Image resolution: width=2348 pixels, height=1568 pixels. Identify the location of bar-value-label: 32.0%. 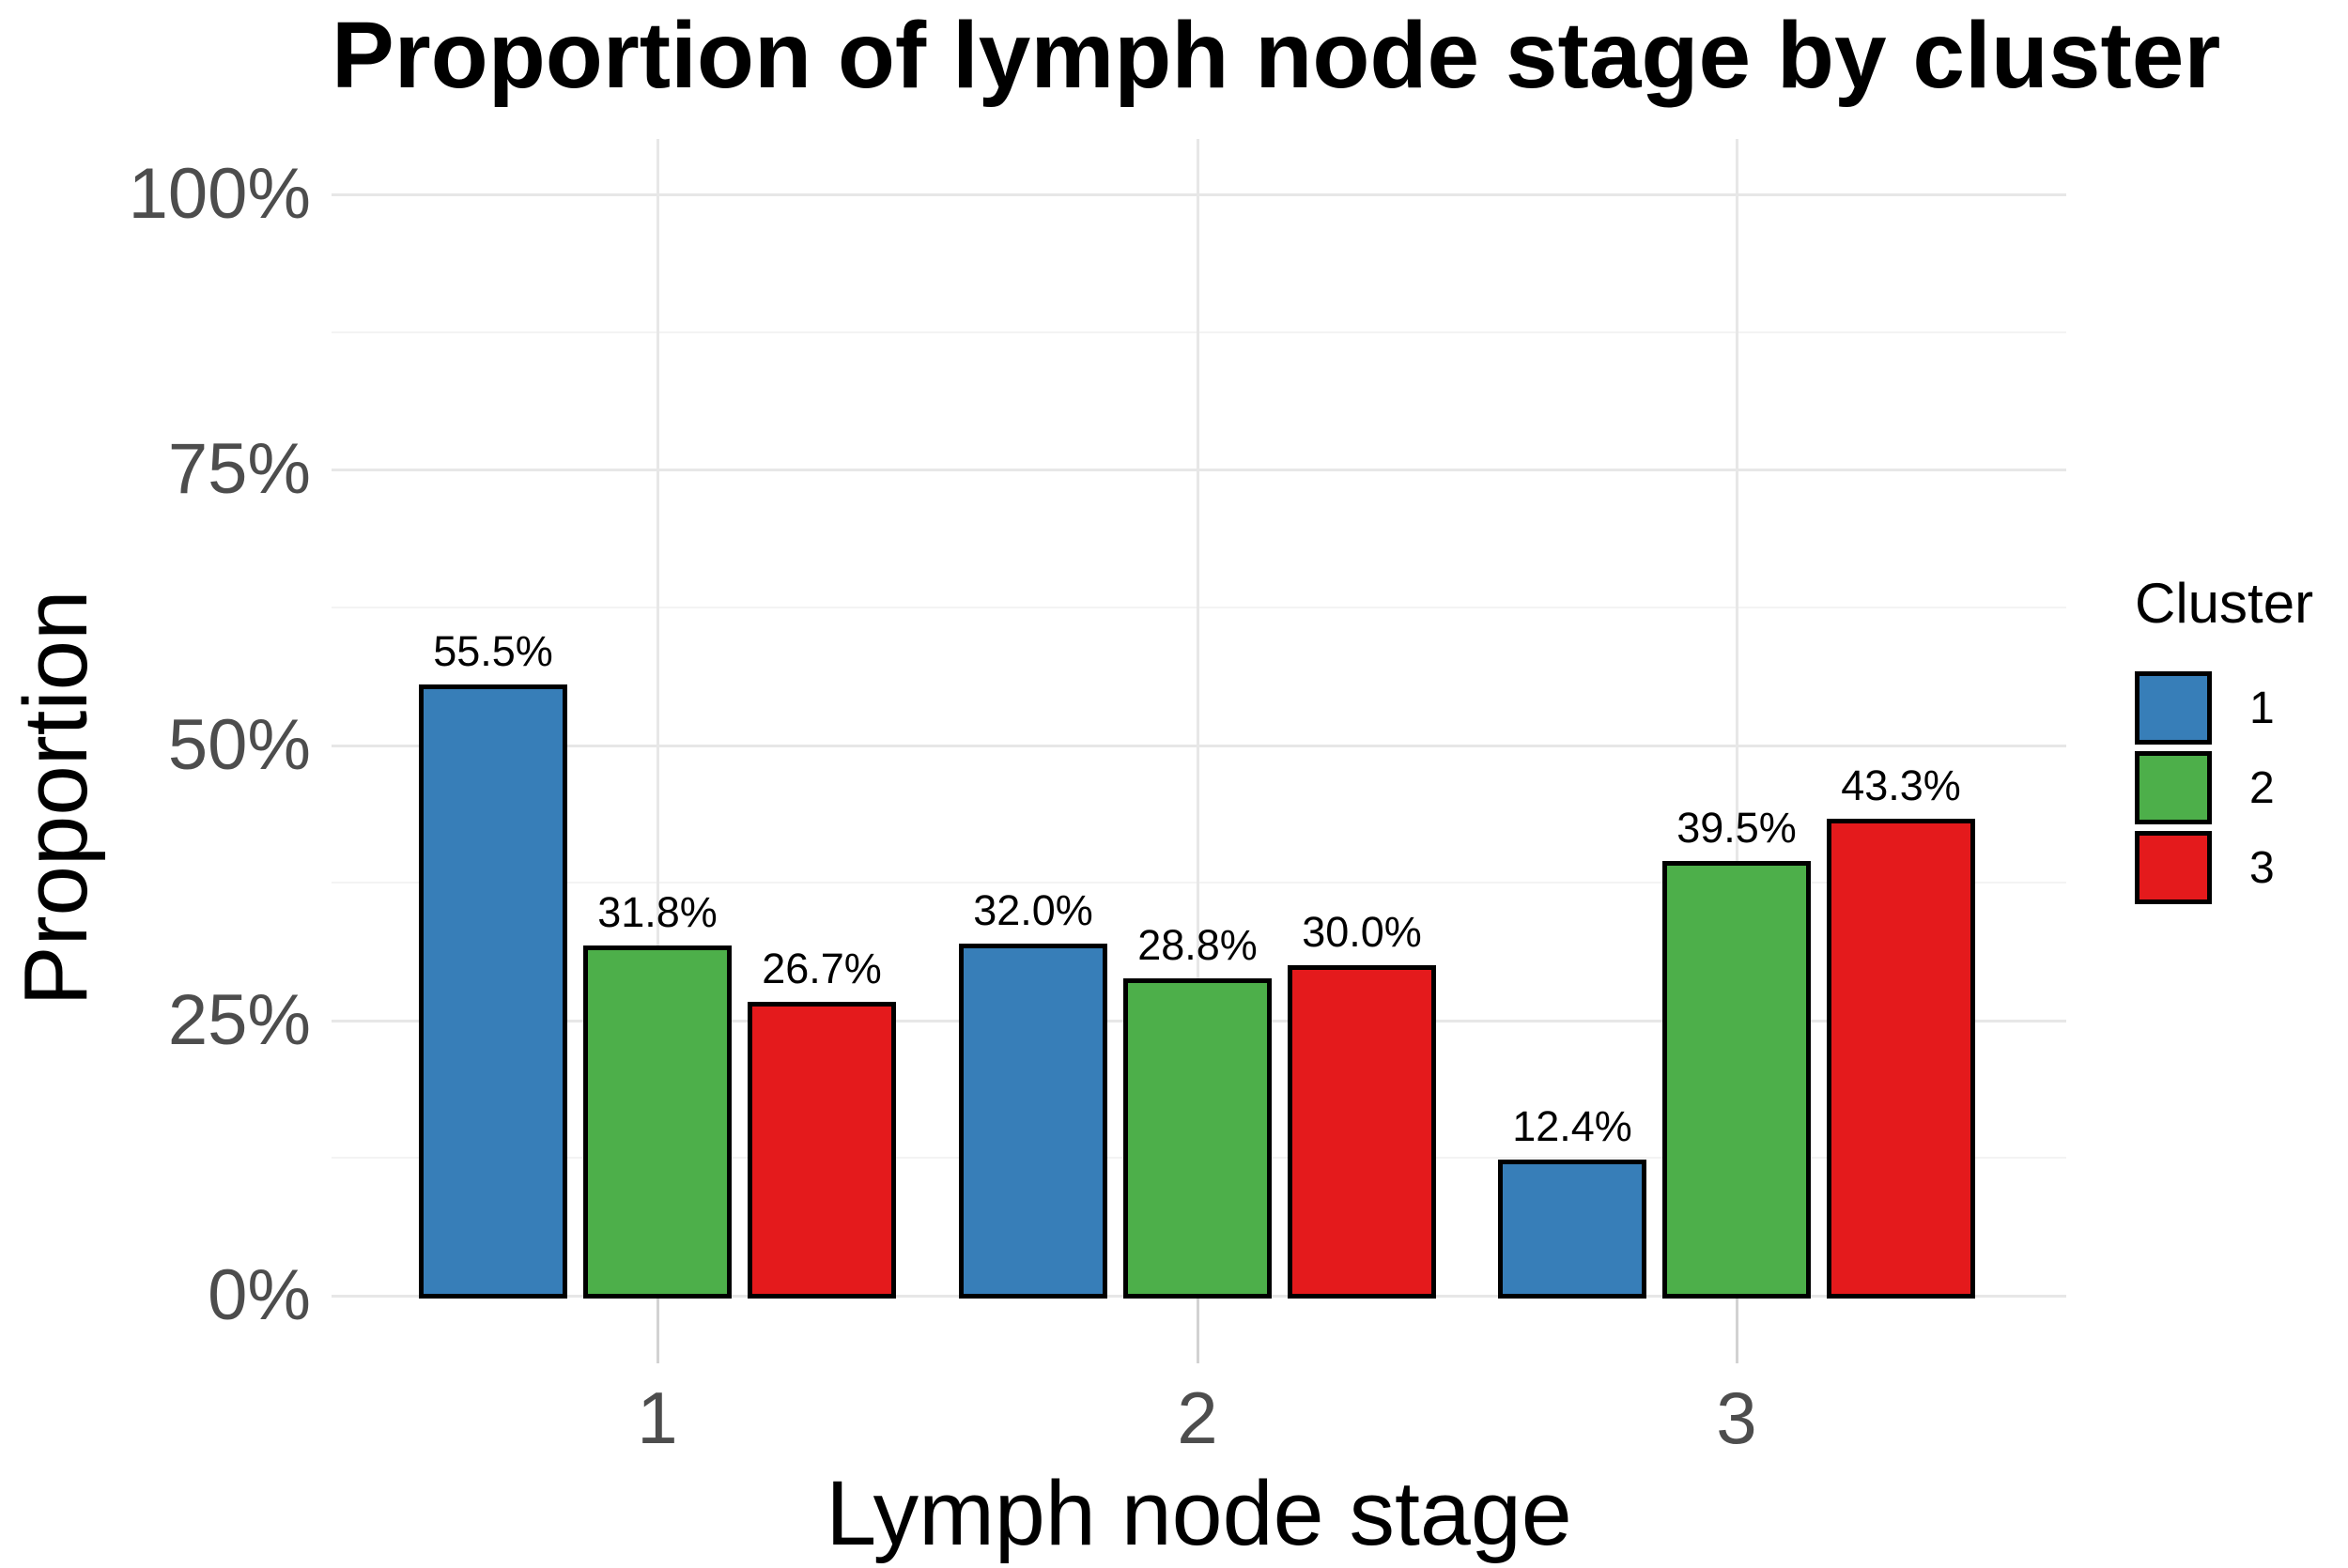
(1033, 910).